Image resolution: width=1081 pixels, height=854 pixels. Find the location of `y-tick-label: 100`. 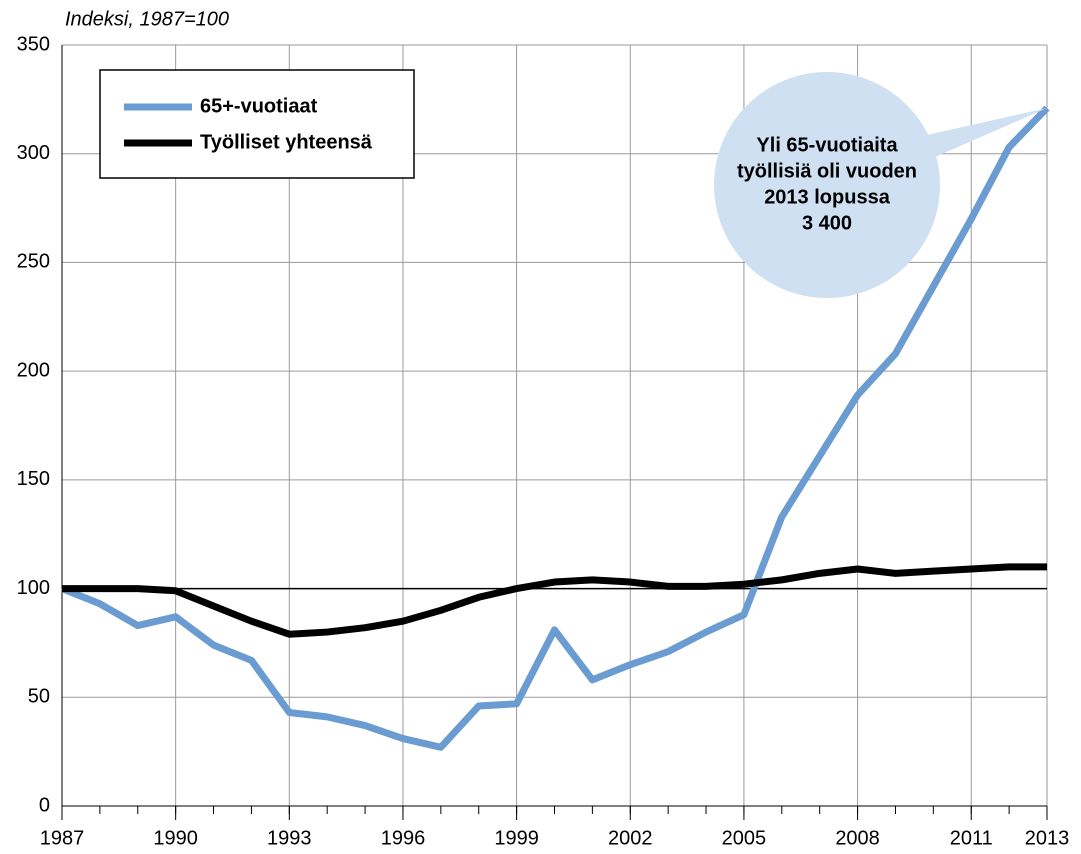

y-tick-label: 100 is located at coordinates (33, 588).